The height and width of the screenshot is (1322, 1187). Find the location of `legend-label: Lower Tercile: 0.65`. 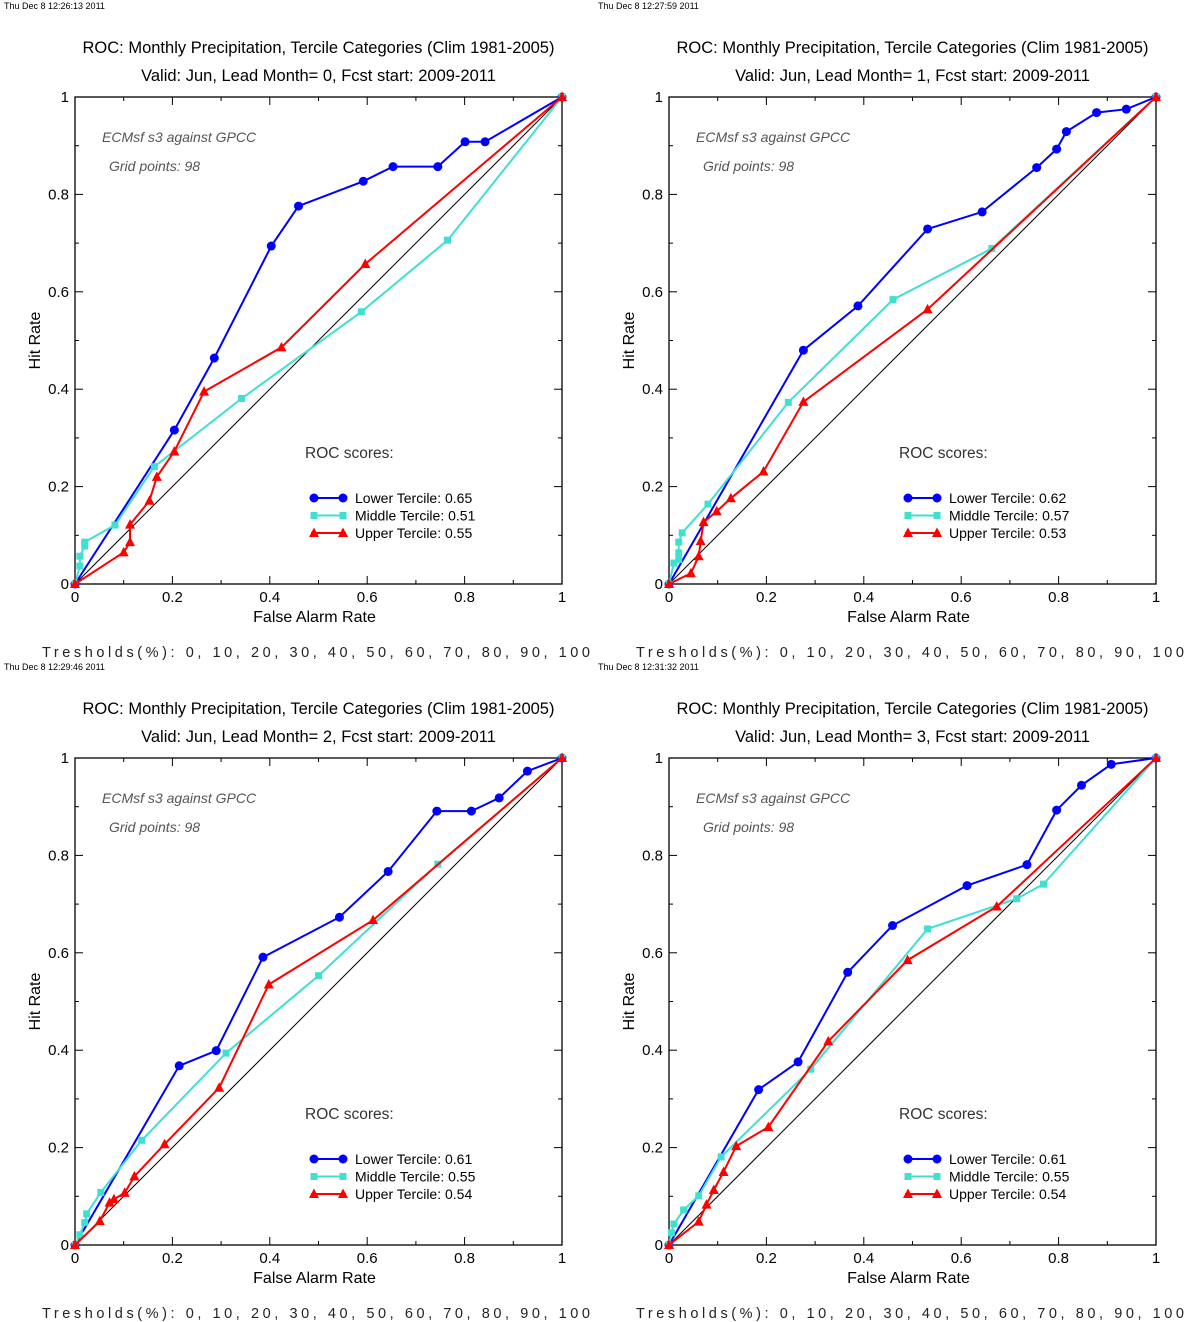

legend-label: Lower Tercile: 0.65 is located at coordinates (413, 498).